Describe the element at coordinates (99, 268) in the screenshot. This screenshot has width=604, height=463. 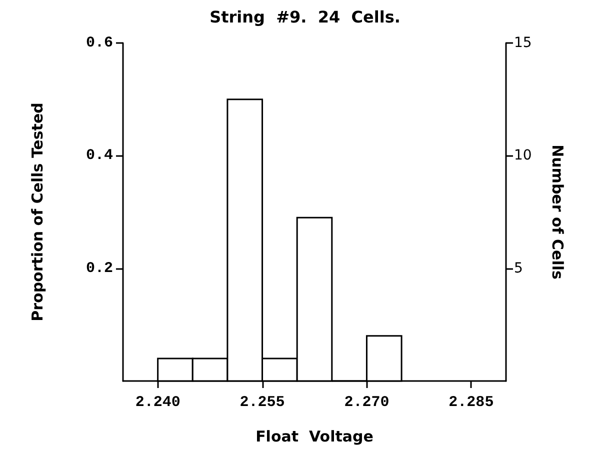
I see `y-tick-label: 0.2` at that location.